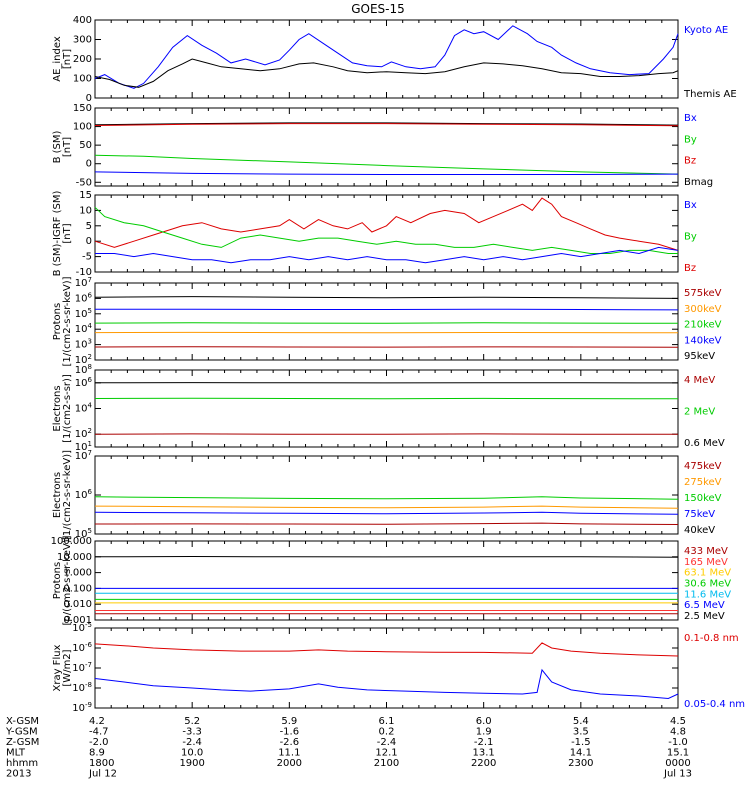  What do you see at coordinates (704, 616) in the screenshot?
I see `legend-entry: 2.5 MeV` at bounding box center [704, 616].